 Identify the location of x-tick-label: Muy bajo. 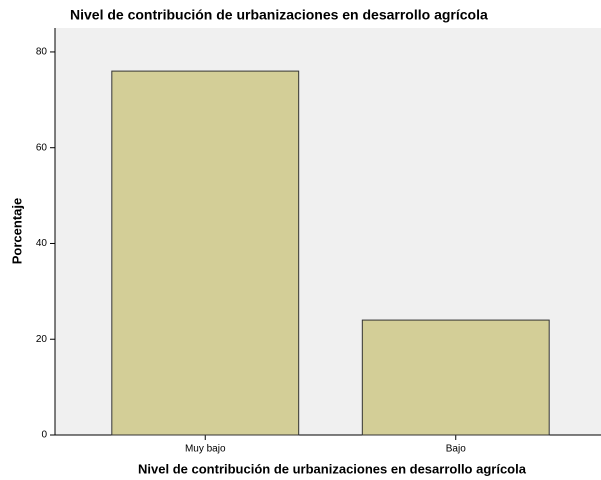
(205, 449).